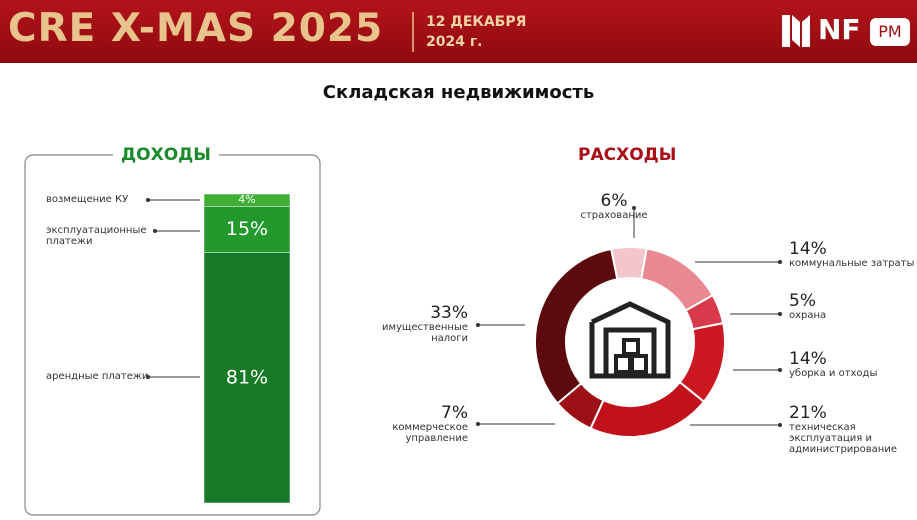  I want to click on value-label: 15%, so click(247, 229).